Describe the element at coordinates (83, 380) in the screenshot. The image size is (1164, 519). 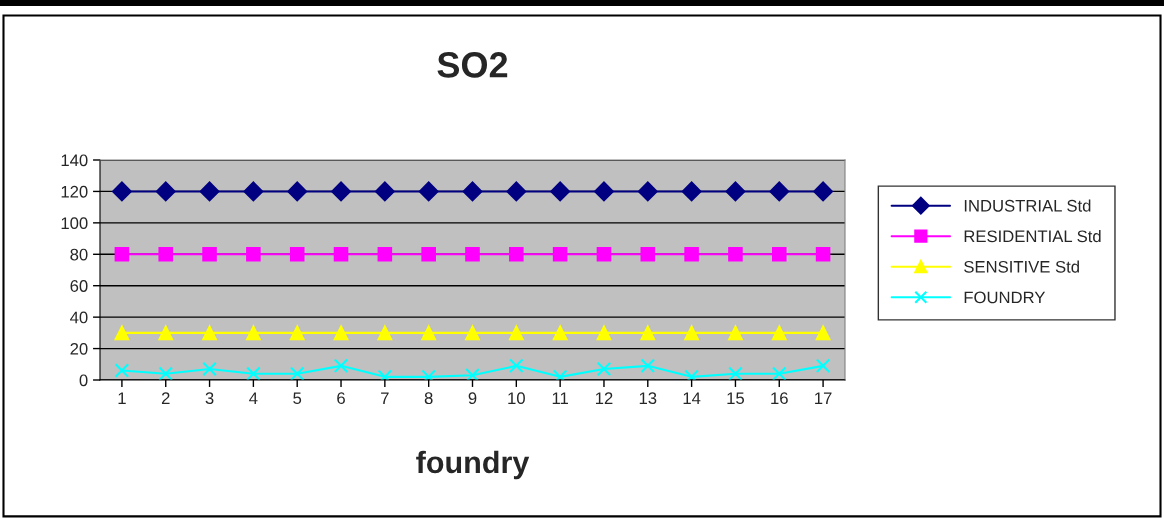
I see `y-tick-label: 0` at that location.